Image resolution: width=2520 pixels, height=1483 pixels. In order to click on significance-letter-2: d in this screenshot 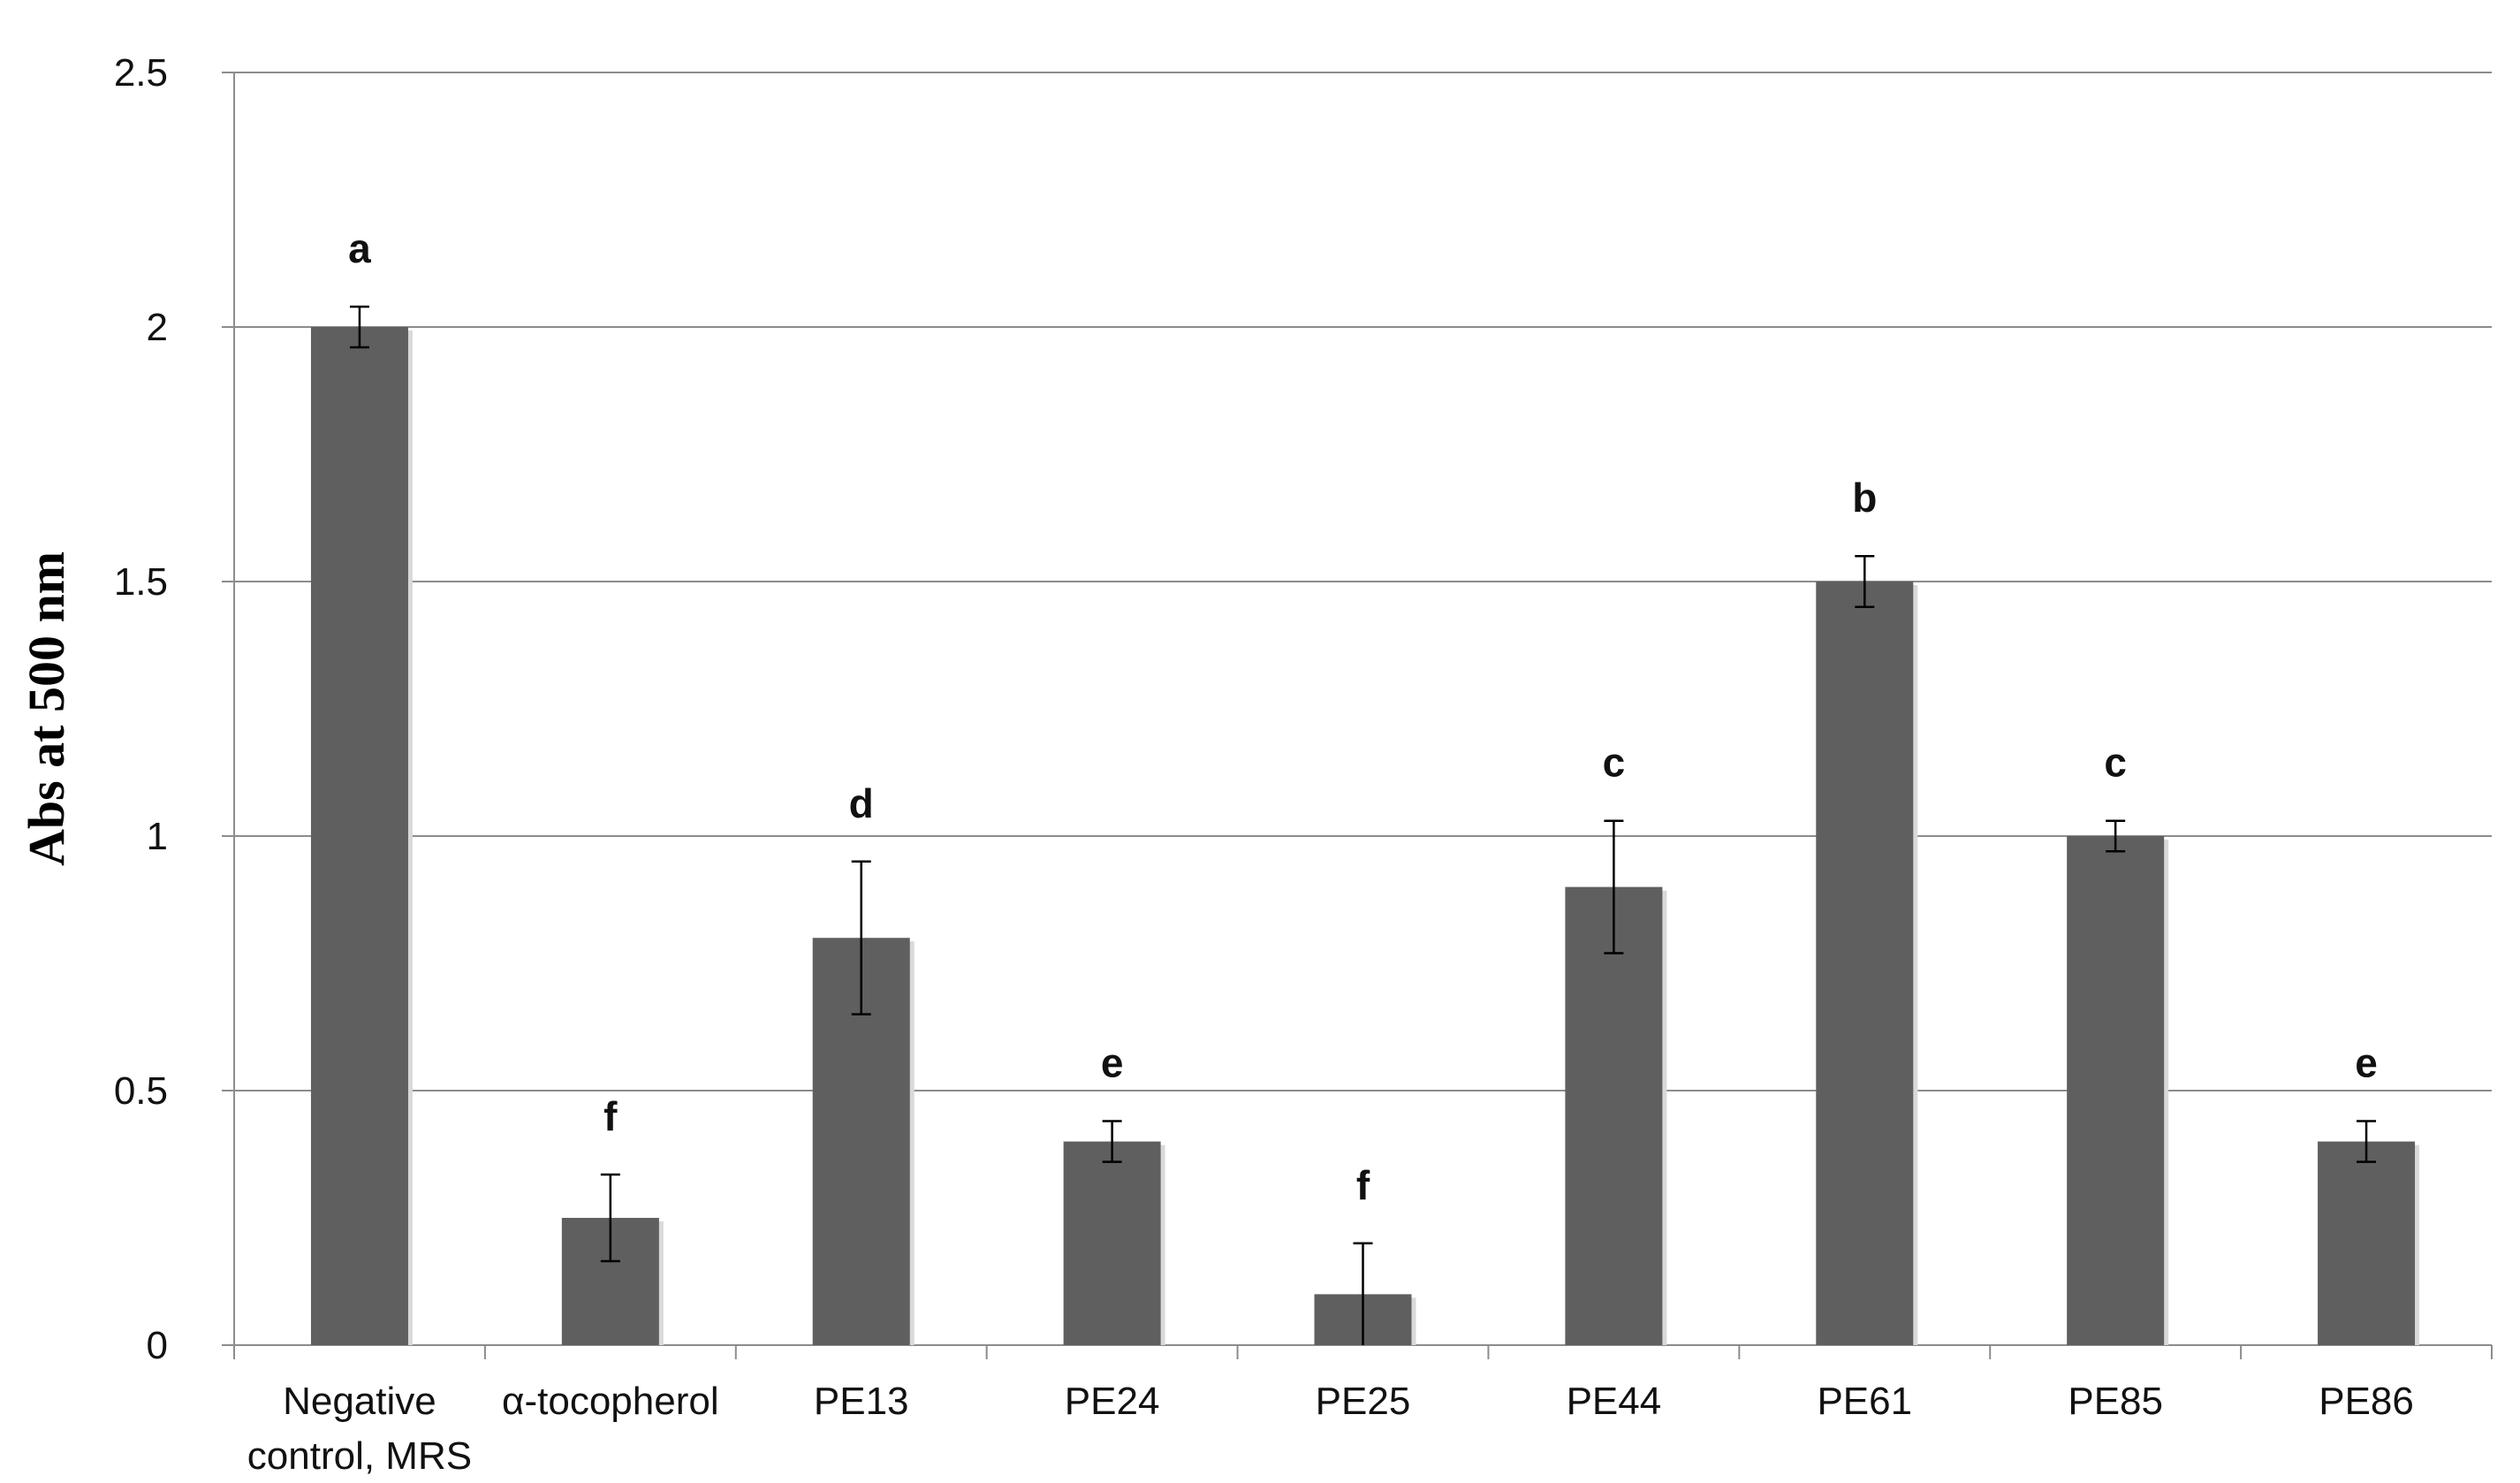, I will do `click(861, 803)`.